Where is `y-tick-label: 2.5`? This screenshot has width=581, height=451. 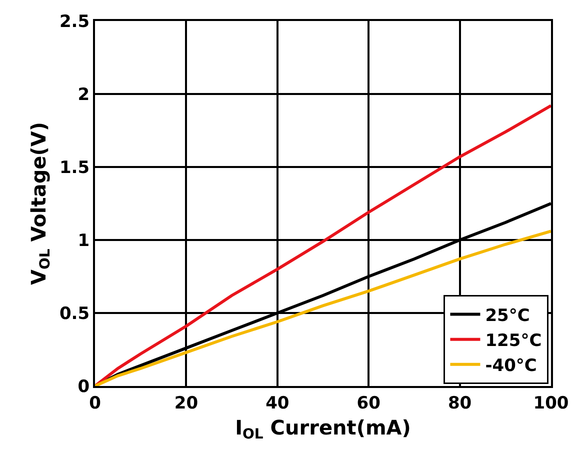 y-tick-label: 2.5 is located at coordinates (74, 22).